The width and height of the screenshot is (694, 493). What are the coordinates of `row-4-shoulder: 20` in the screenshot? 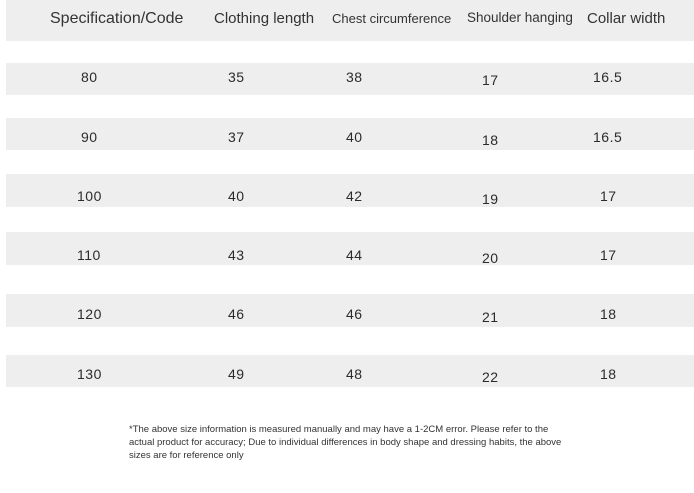 It's located at (490, 258).